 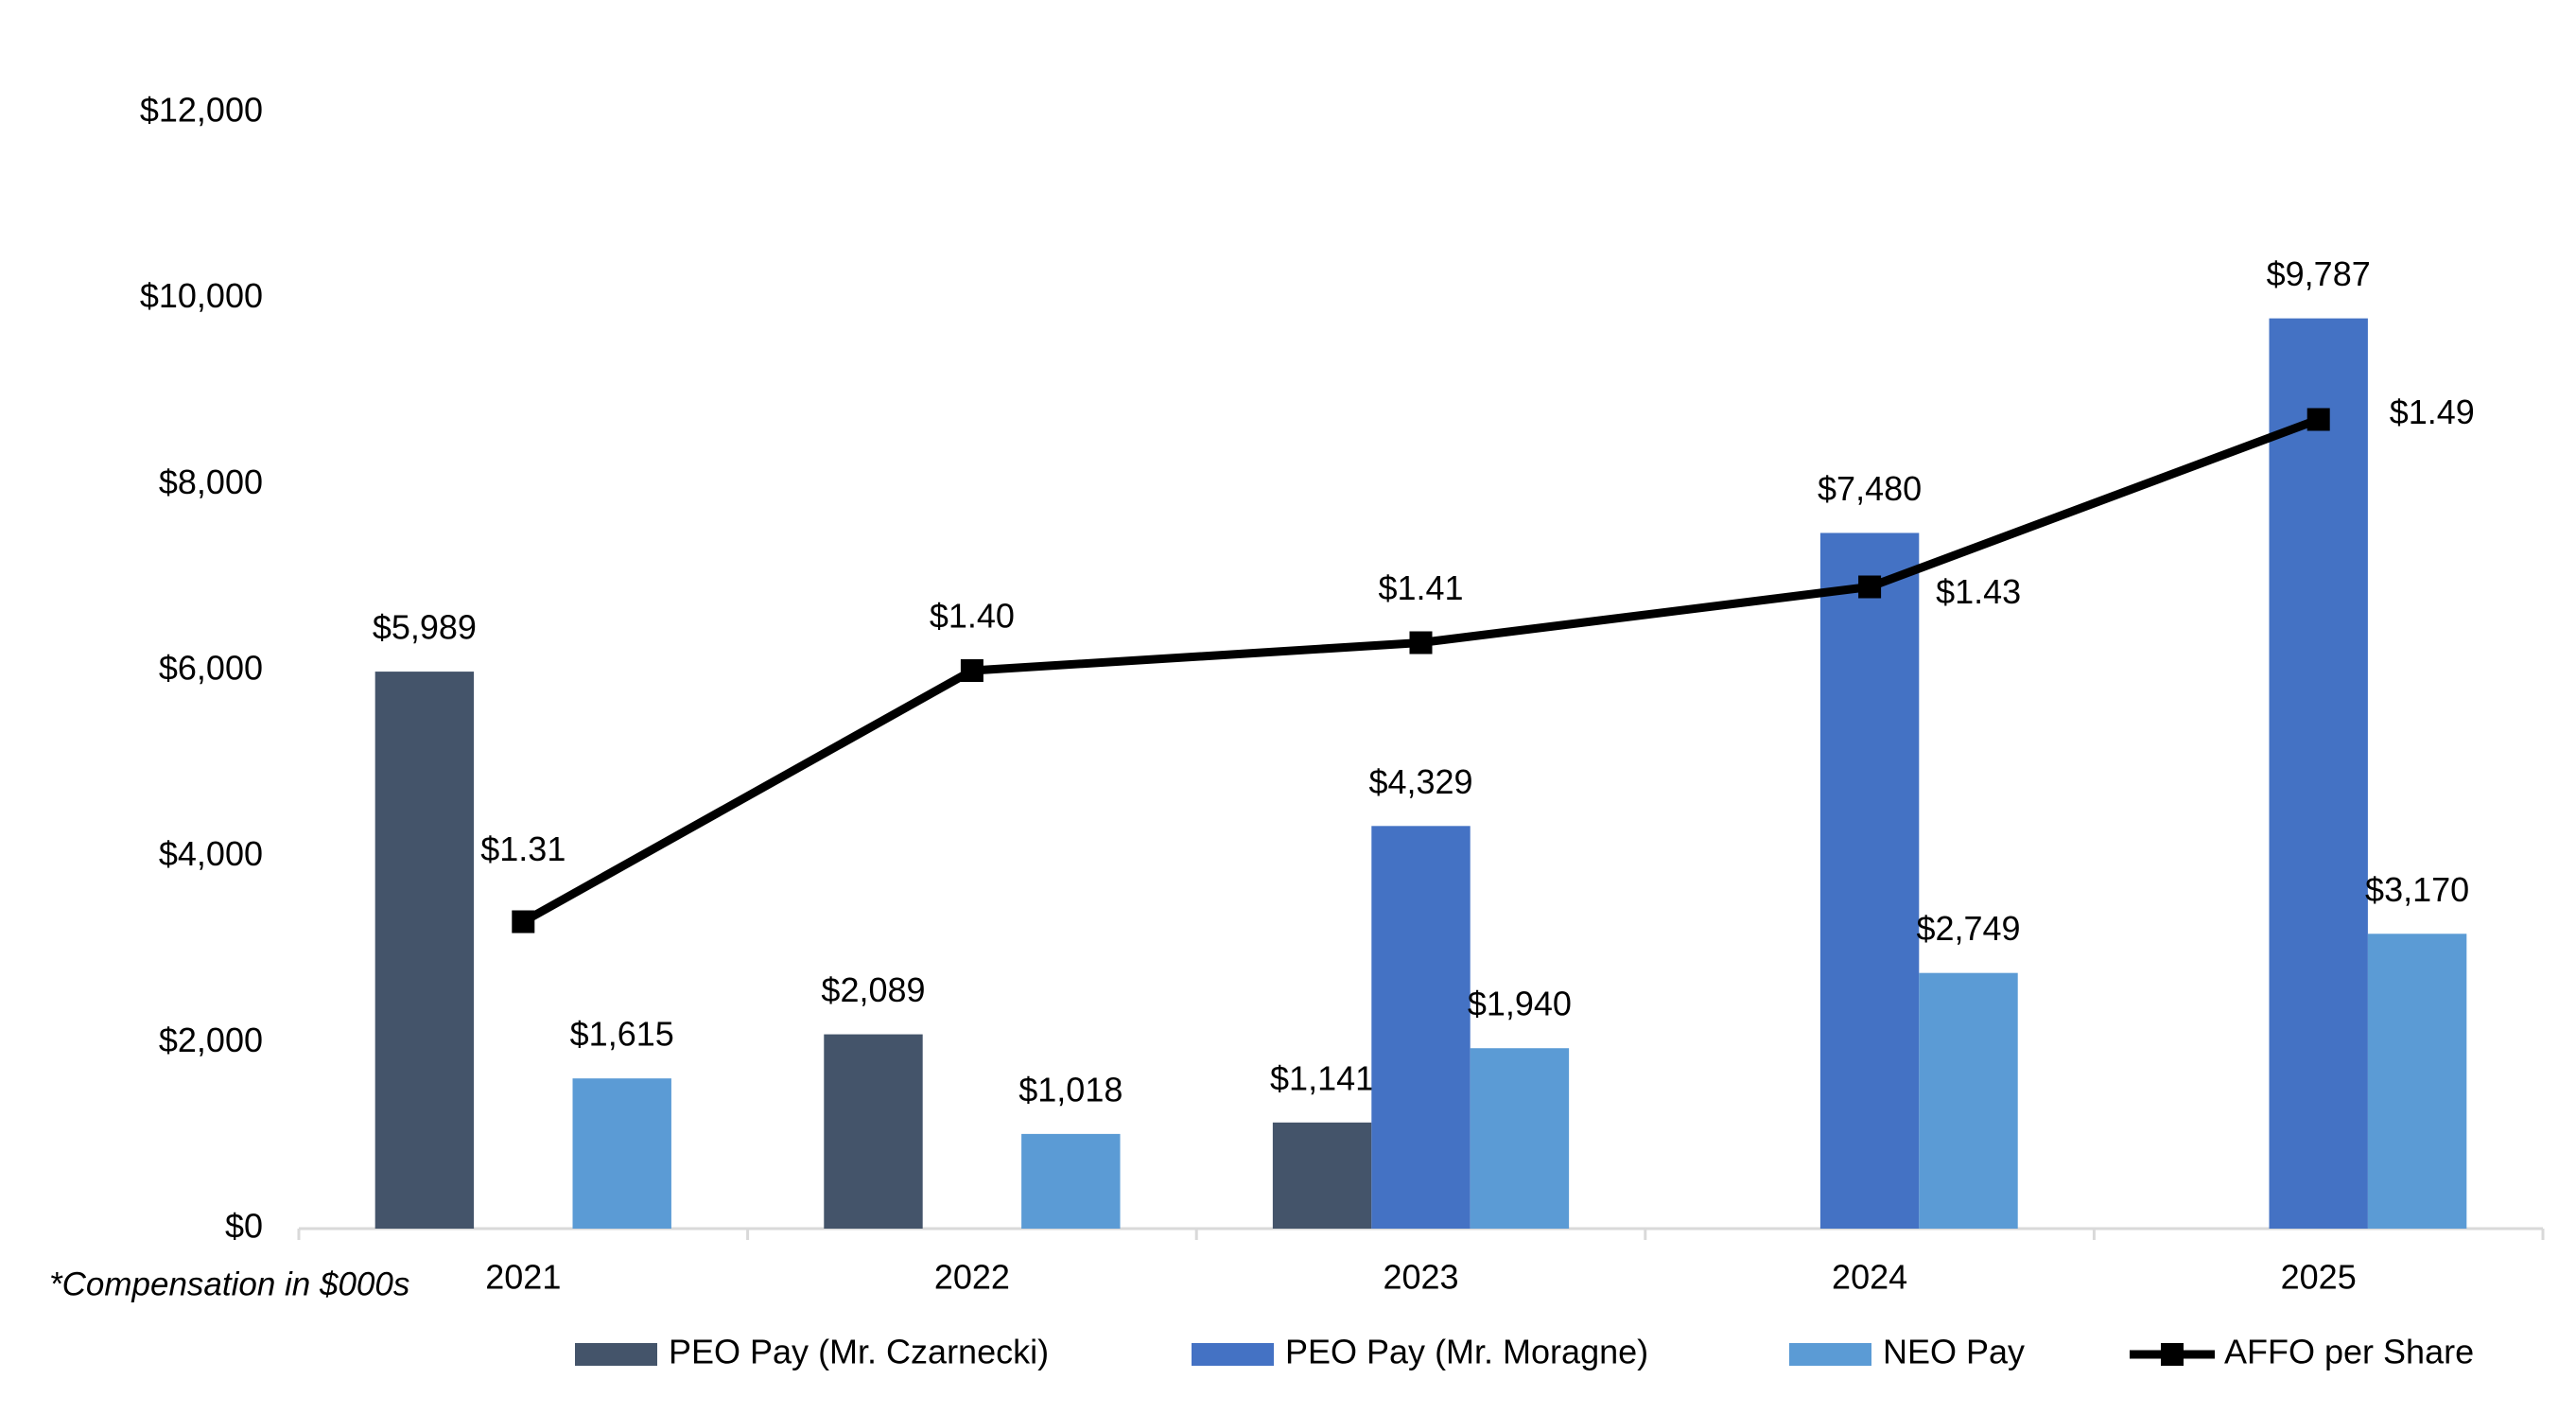 What do you see at coordinates (201, 110) in the screenshot?
I see `y-tick-label: $12,000` at bounding box center [201, 110].